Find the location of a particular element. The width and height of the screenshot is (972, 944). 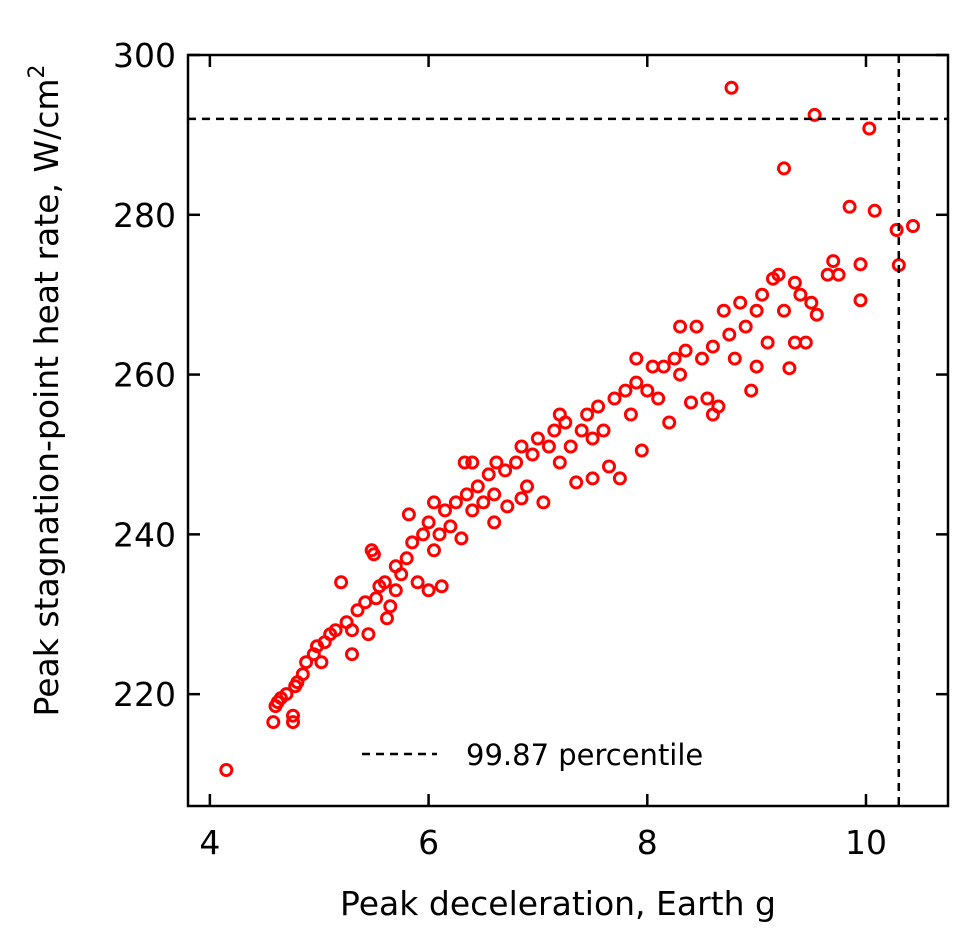

x-tick-label: 10 is located at coordinates (866, 842).